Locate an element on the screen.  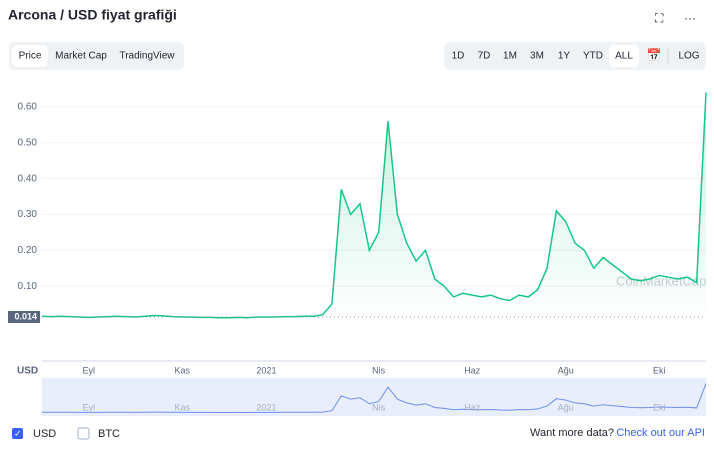
api-link: Check out our API is located at coordinates (660, 433).